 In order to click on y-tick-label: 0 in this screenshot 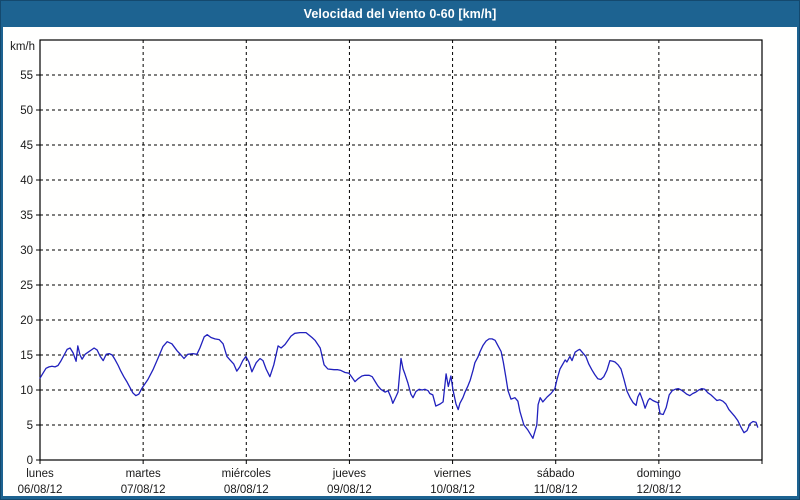, I will do `click(30, 461)`.